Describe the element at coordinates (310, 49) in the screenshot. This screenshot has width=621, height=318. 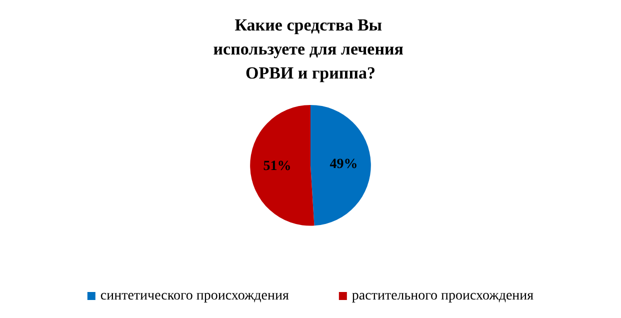
I see `chart-title: Какие средства Вы используете для лечения ОРВИ и гриппа?` at that location.